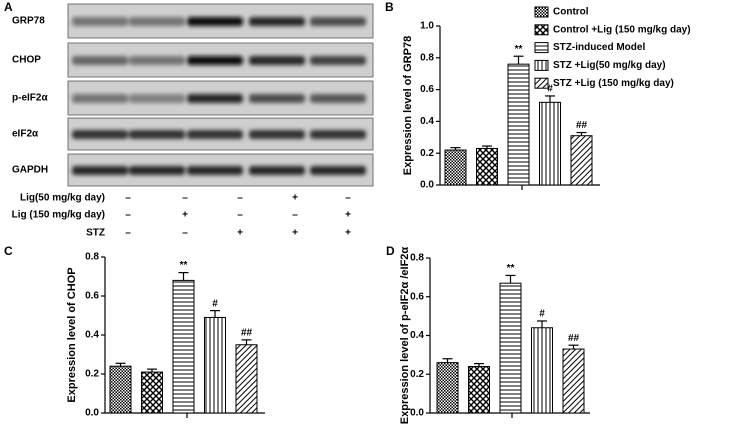 Image resolution: width=740 pixels, height=430 pixels. Describe the element at coordinates (622, 29) in the screenshot. I see `legend-label: Control +Lig (150 mg/kg day)` at that location.